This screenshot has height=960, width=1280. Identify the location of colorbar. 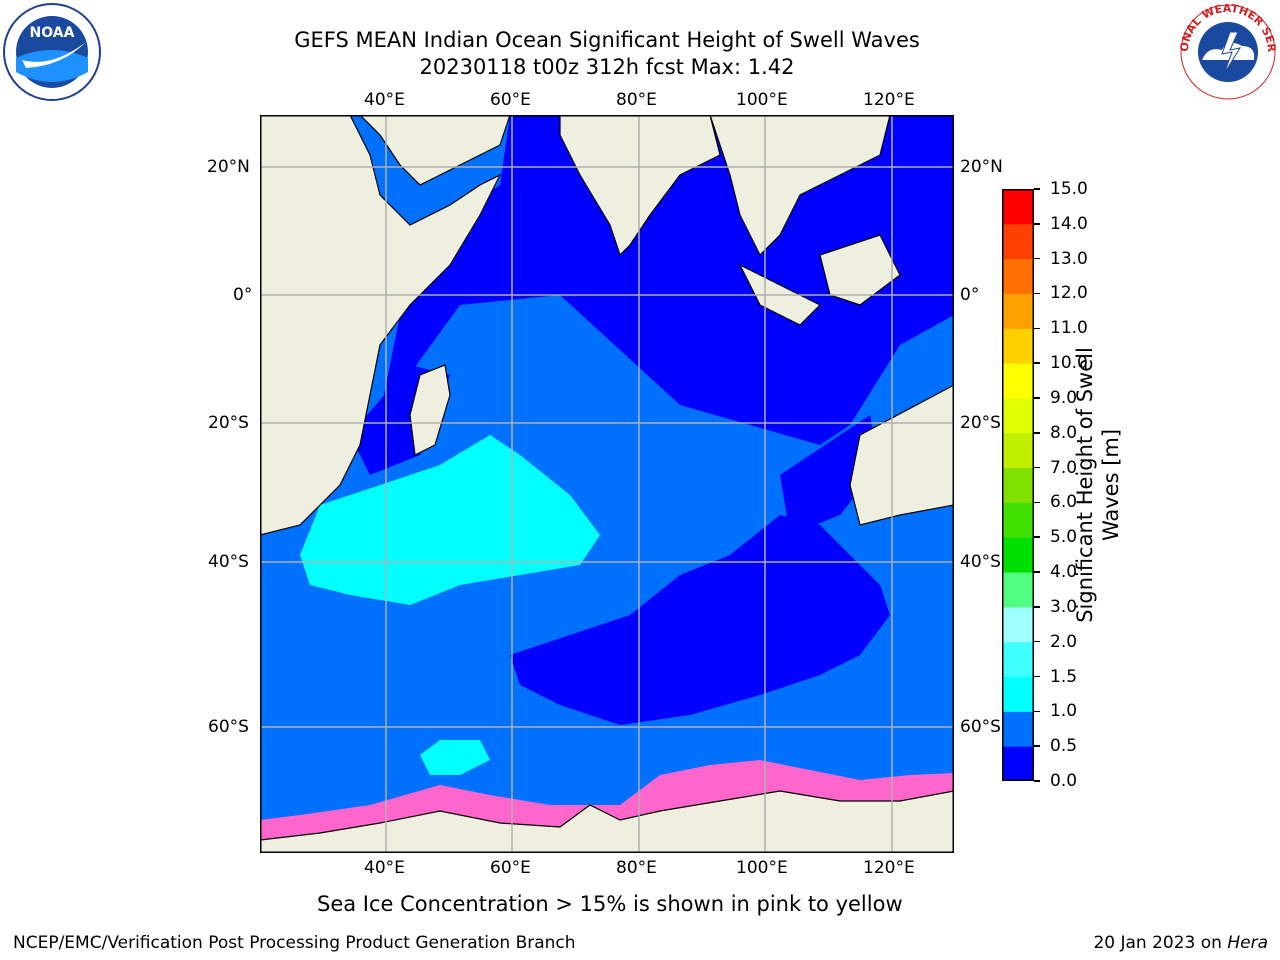
(1018, 485).